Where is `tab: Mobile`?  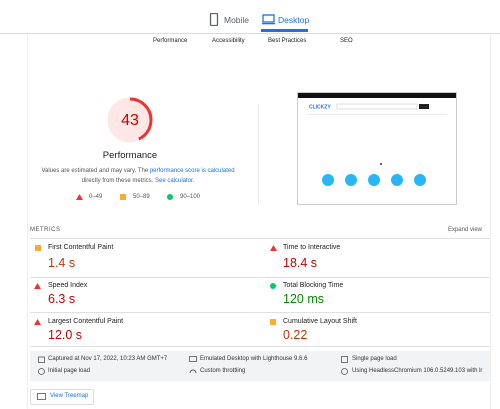 tab: Mobile is located at coordinates (237, 20).